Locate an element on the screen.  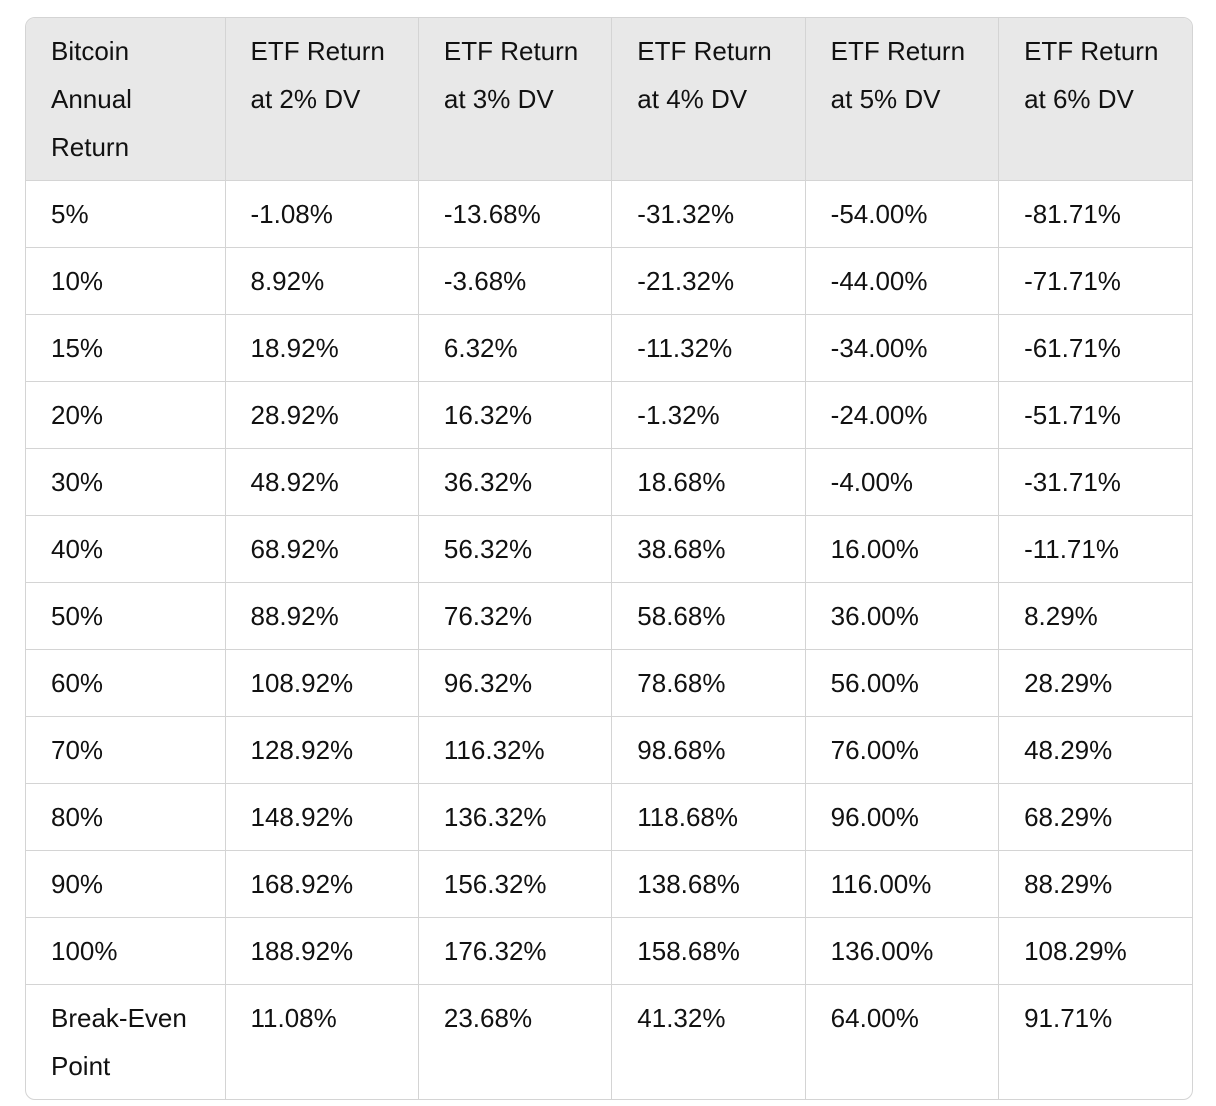
table-cell: Break-Even Point is located at coordinates (126, 1041).